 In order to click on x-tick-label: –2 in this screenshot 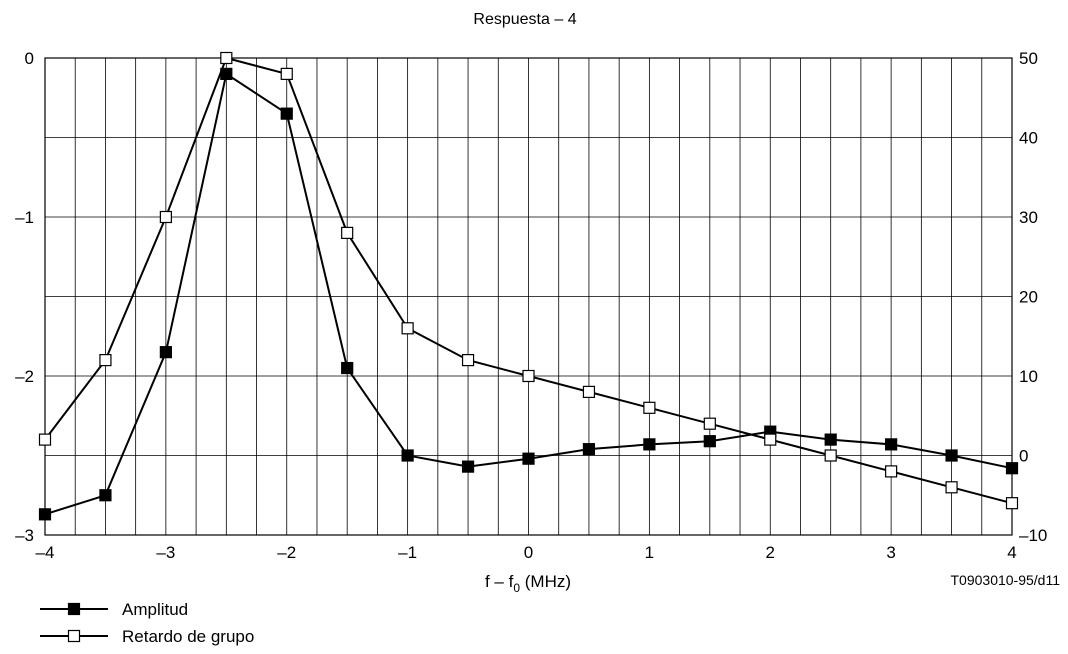, I will do `click(286, 552)`.